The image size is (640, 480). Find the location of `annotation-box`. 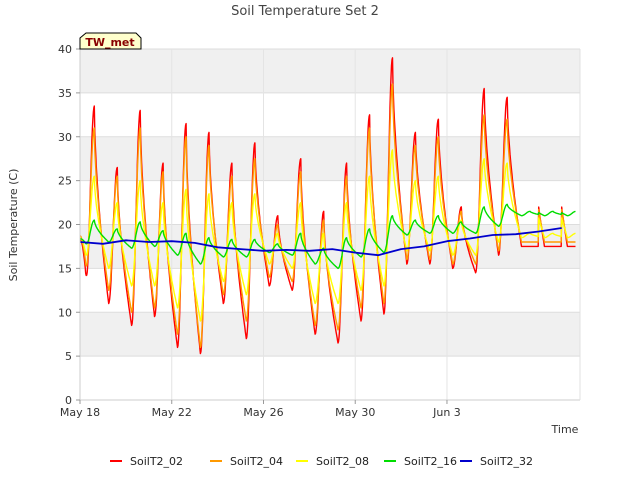

annotation-box is located at coordinates (110, 41).